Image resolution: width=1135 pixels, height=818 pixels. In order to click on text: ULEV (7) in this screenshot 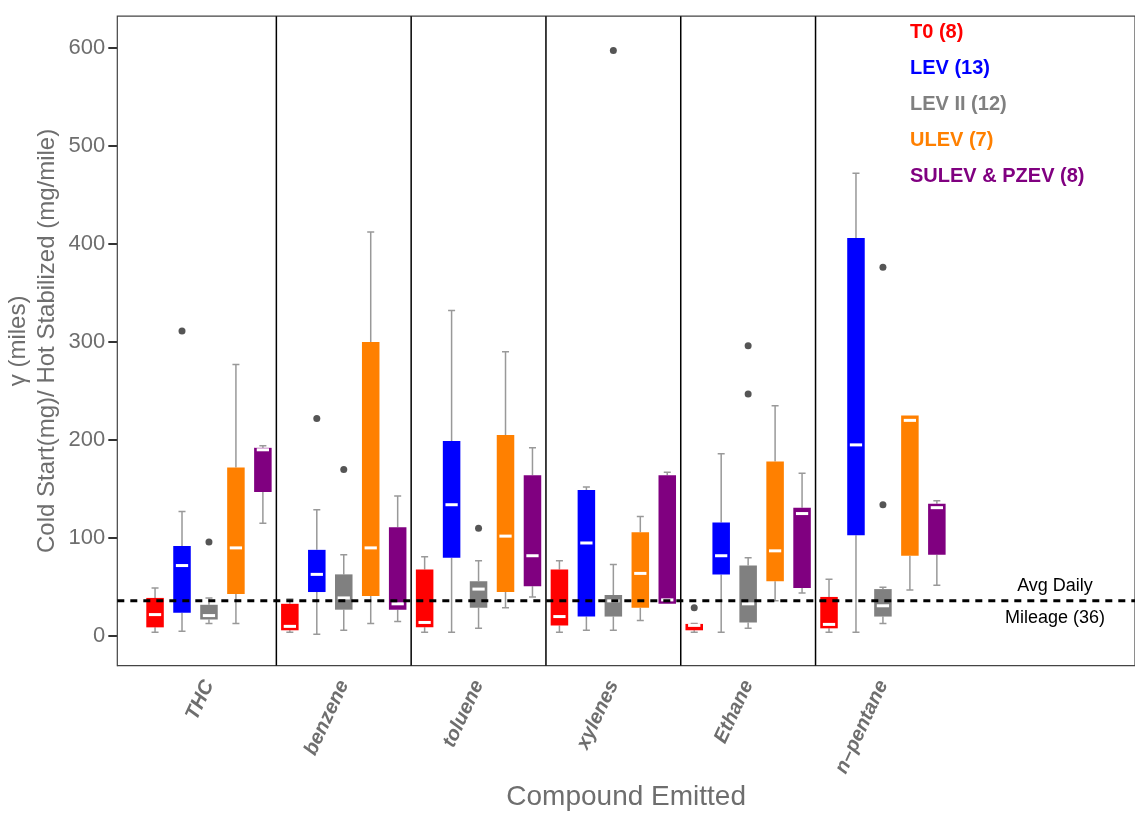, I will do `click(952, 138)`.